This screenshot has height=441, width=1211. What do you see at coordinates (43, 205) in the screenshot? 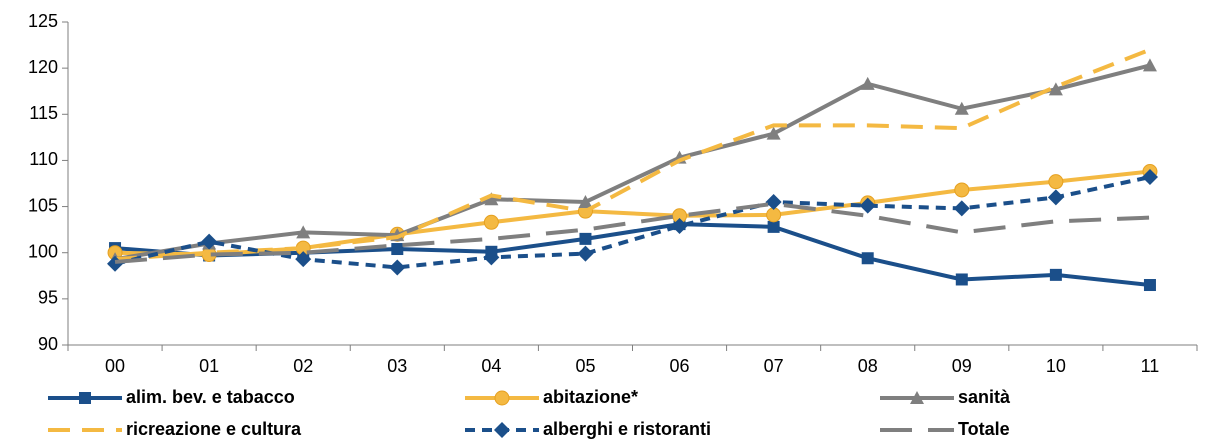
I see `y-tick-label: 105` at bounding box center [43, 205].